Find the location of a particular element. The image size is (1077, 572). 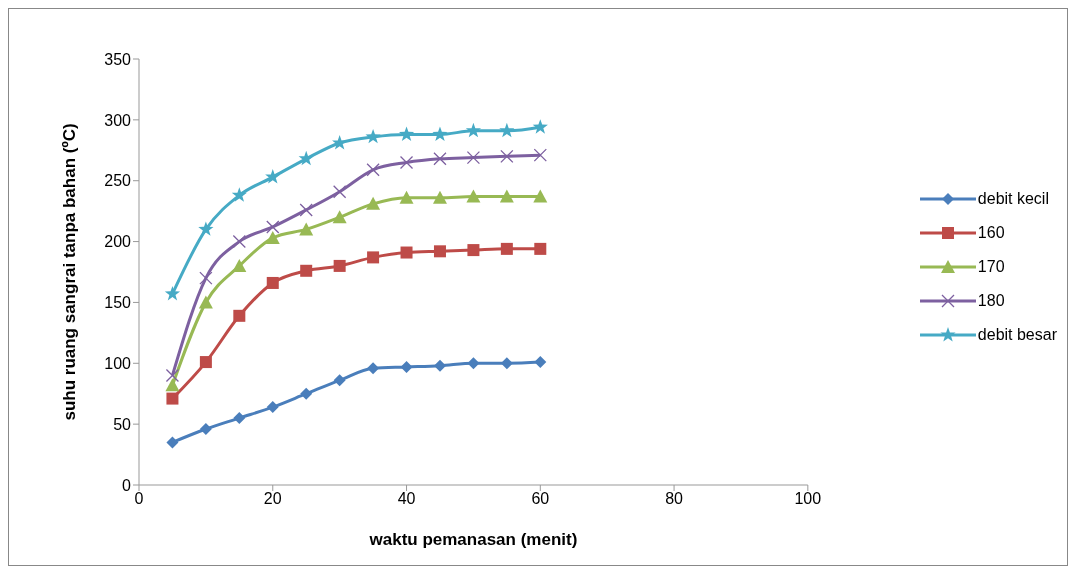

legend-label: 160 is located at coordinates (991, 233).